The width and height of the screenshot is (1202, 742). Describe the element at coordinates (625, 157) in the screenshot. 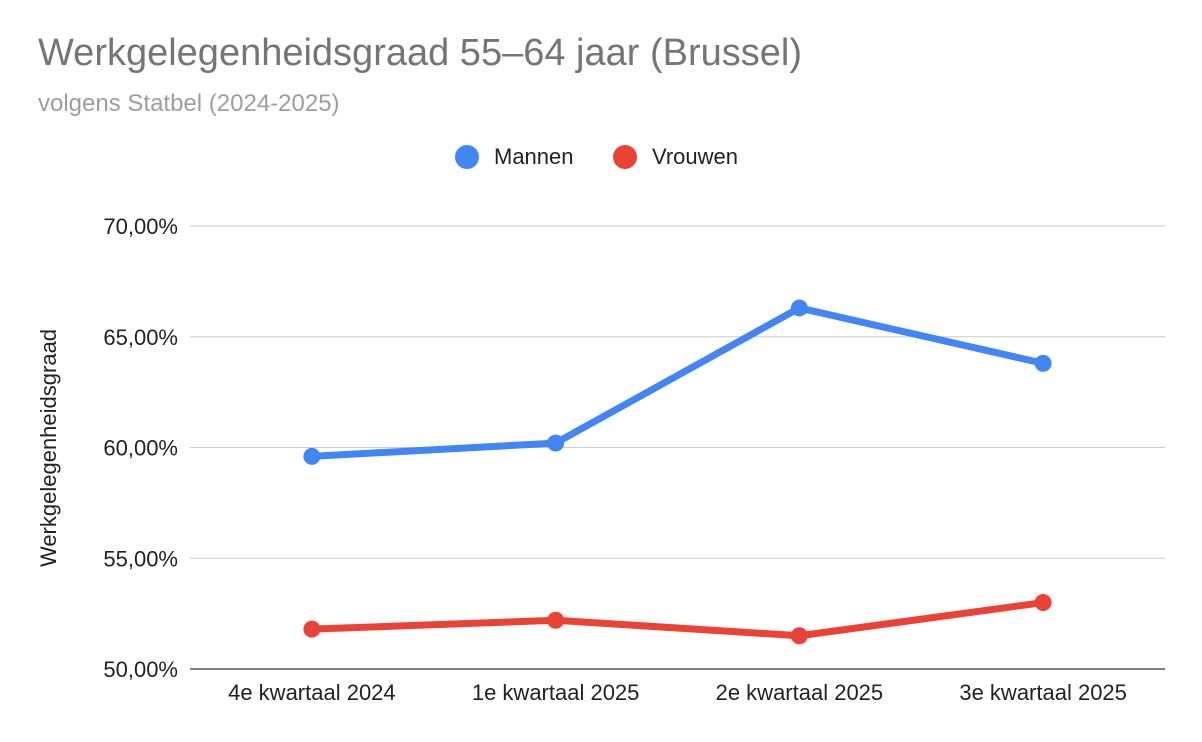

I see `legend-marker-vrouwen` at that location.